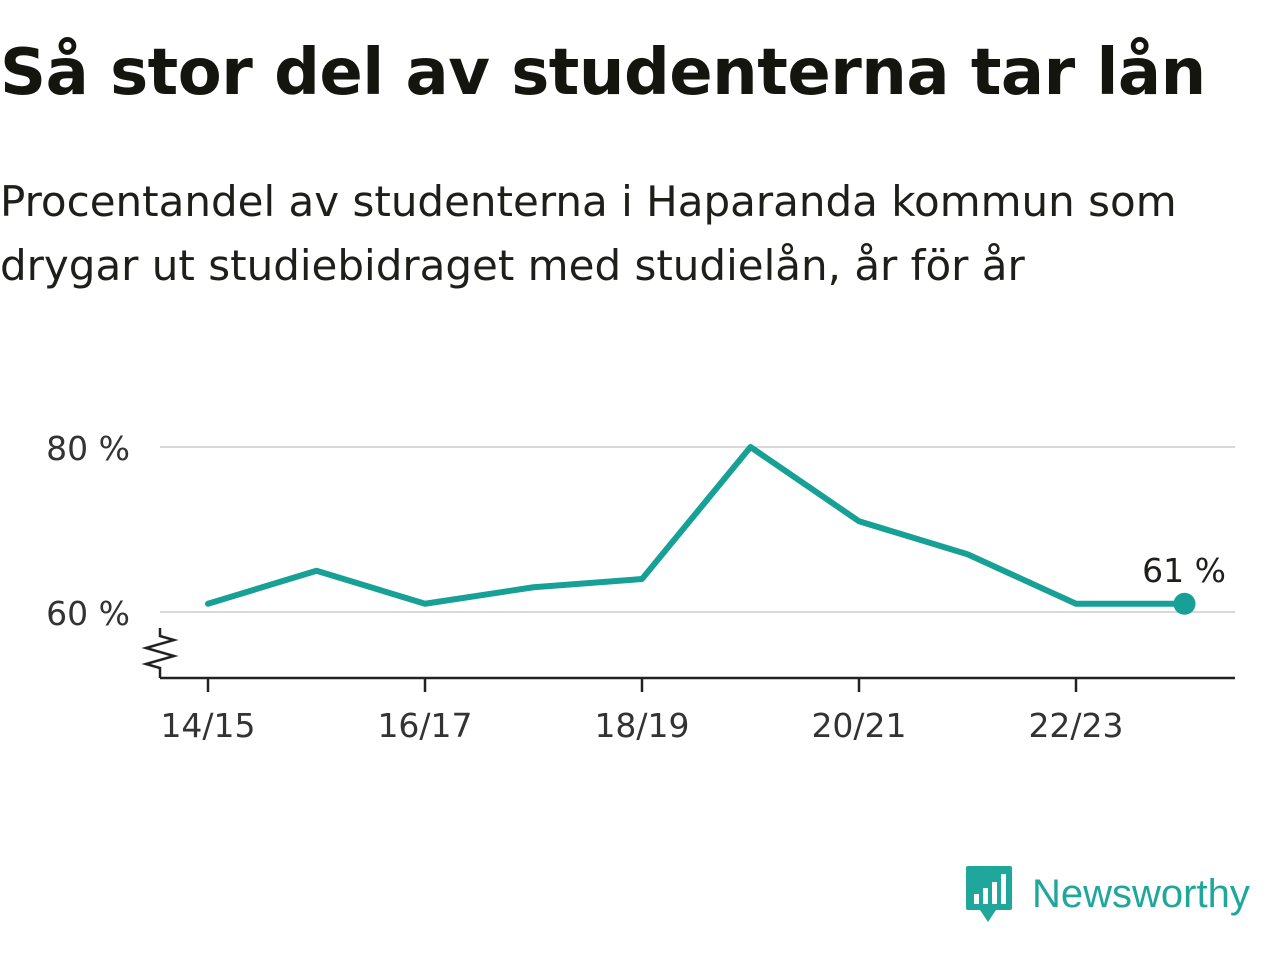 The width and height of the screenshot is (1280, 960). I want to click on brand-logo: Newsworthy, so click(1107, 894).